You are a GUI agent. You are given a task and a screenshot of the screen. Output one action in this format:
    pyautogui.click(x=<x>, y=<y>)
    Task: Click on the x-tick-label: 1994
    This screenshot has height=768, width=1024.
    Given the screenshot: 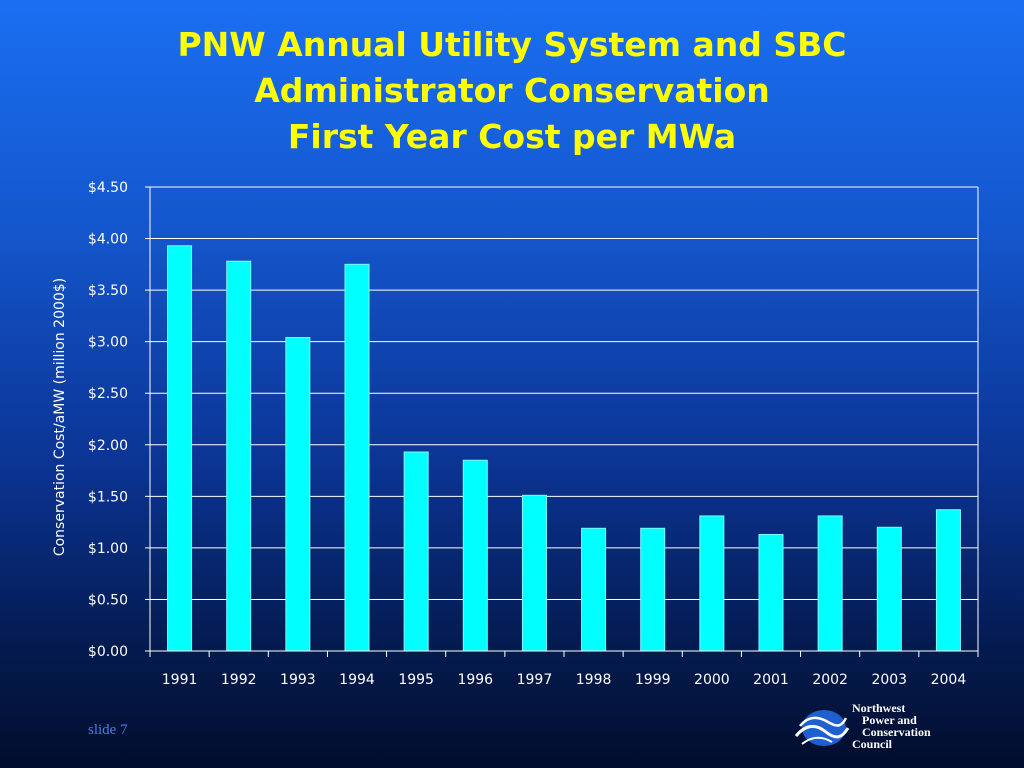 What is the action you would take?
    pyautogui.click(x=357, y=680)
    